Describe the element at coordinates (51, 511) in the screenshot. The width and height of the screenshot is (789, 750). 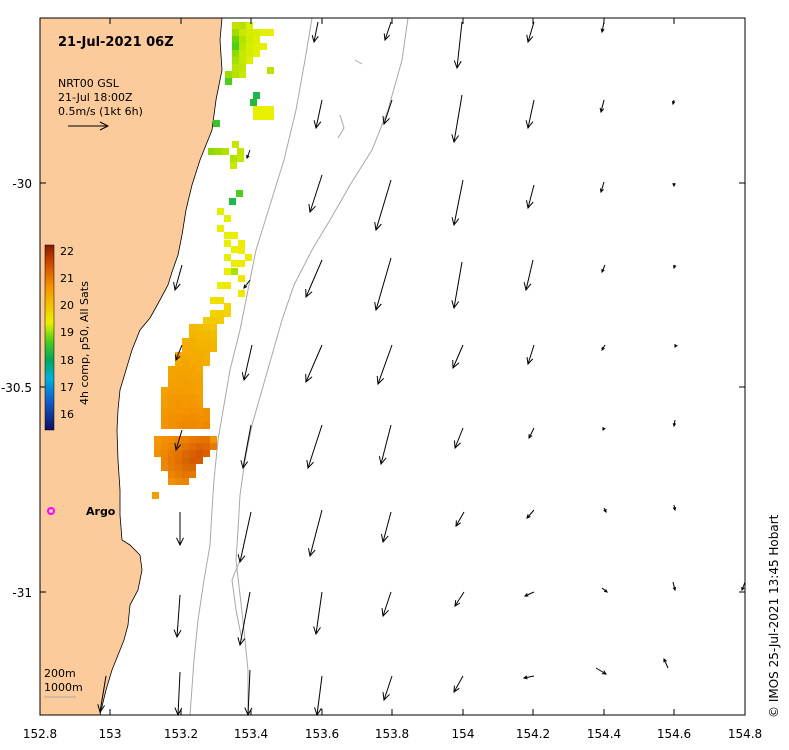
I see `argo-float-marker` at that location.